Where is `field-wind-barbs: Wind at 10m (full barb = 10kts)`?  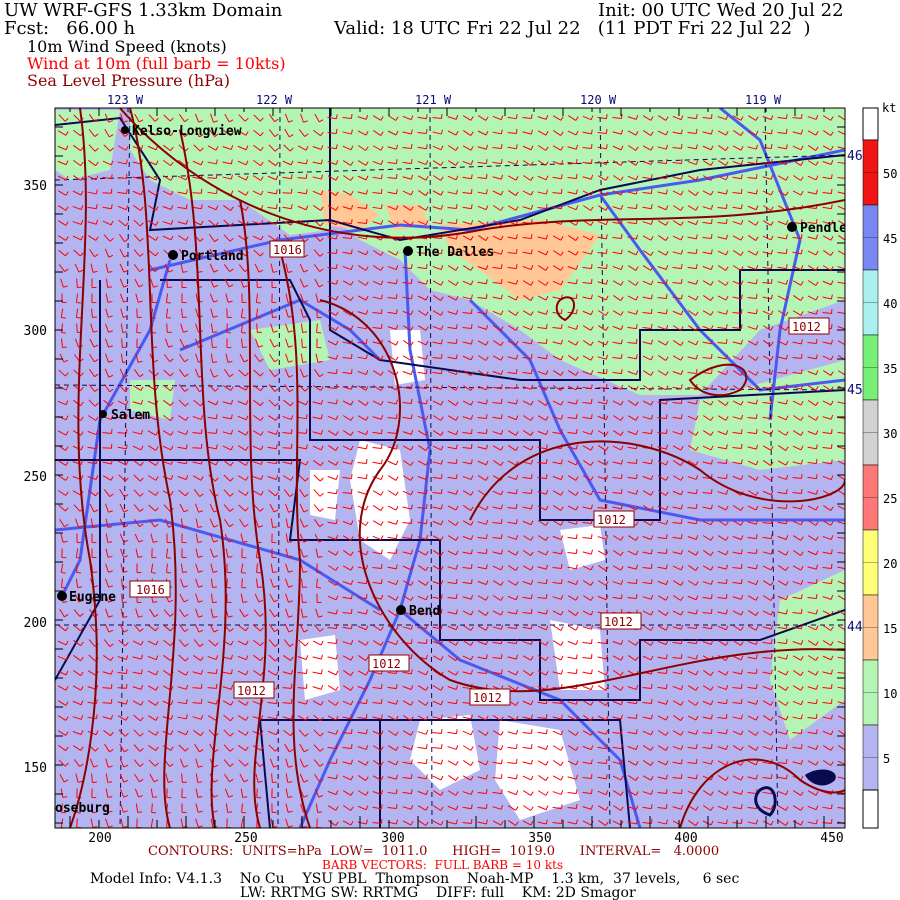
field-wind-barbs: Wind at 10m (full barb = 10kts) is located at coordinates (156, 63).